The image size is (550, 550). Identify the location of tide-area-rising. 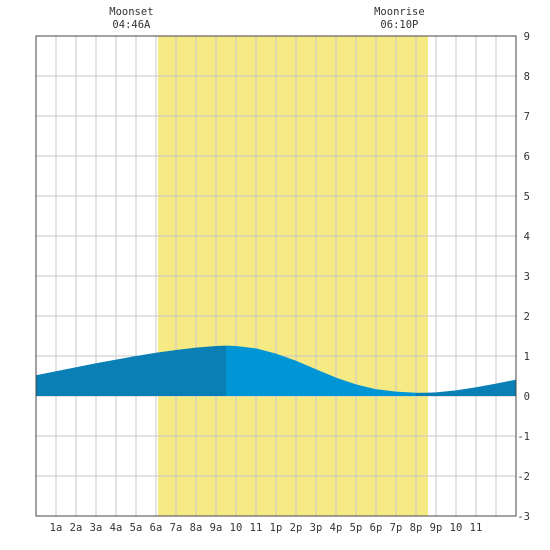
(131, 370).